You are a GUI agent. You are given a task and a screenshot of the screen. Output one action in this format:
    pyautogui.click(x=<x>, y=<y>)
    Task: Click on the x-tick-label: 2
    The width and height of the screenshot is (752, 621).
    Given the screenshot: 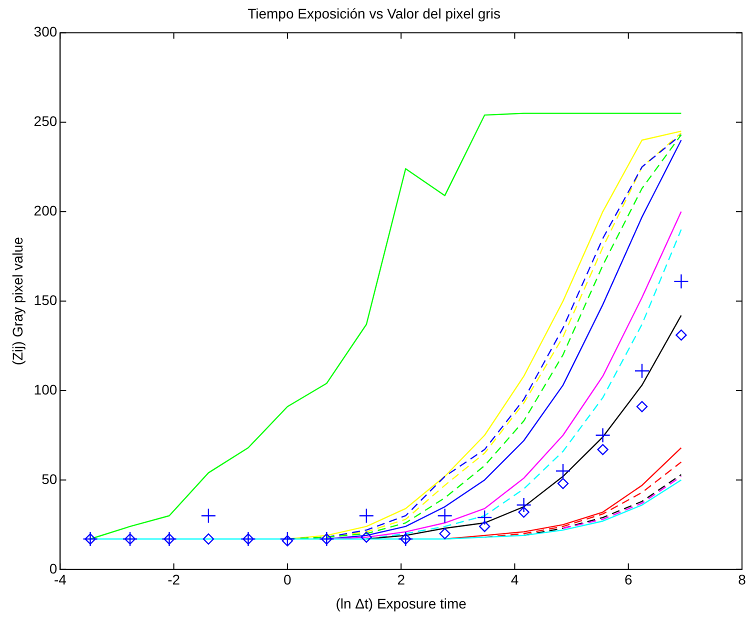 What is the action you would take?
    pyautogui.click(x=401, y=580)
    